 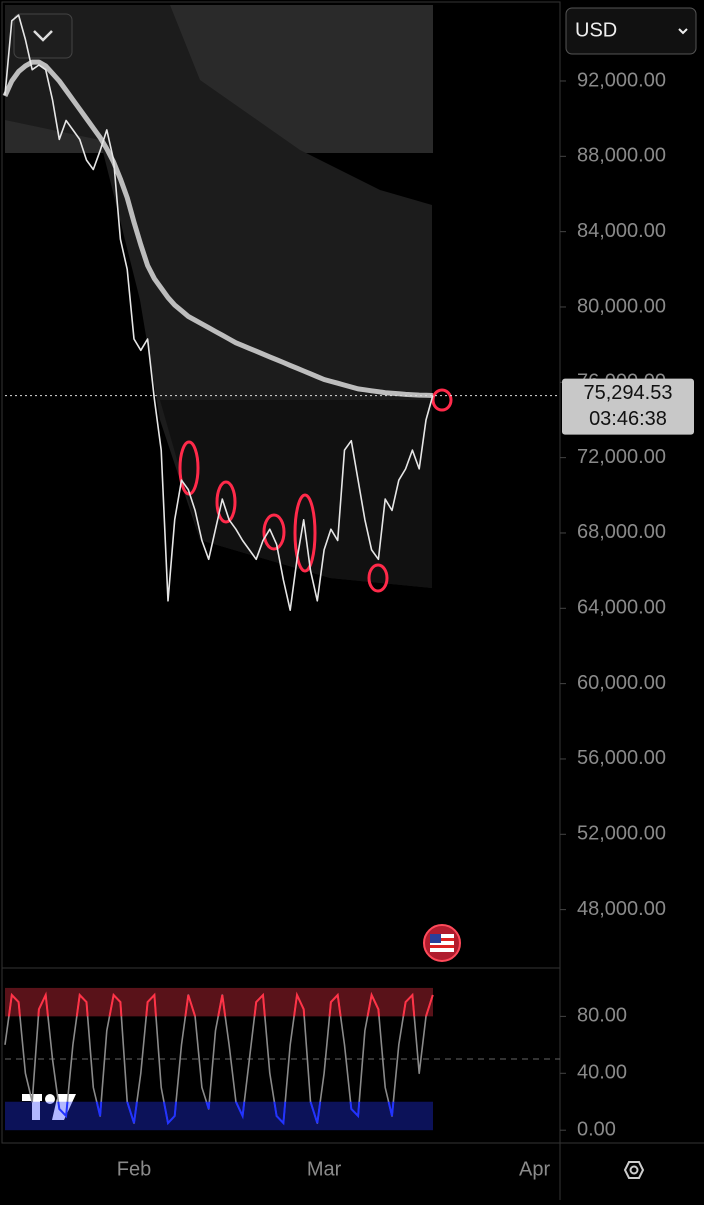 What do you see at coordinates (621, 834) in the screenshot?
I see `y-tick-label: 52,000.00` at bounding box center [621, 834].